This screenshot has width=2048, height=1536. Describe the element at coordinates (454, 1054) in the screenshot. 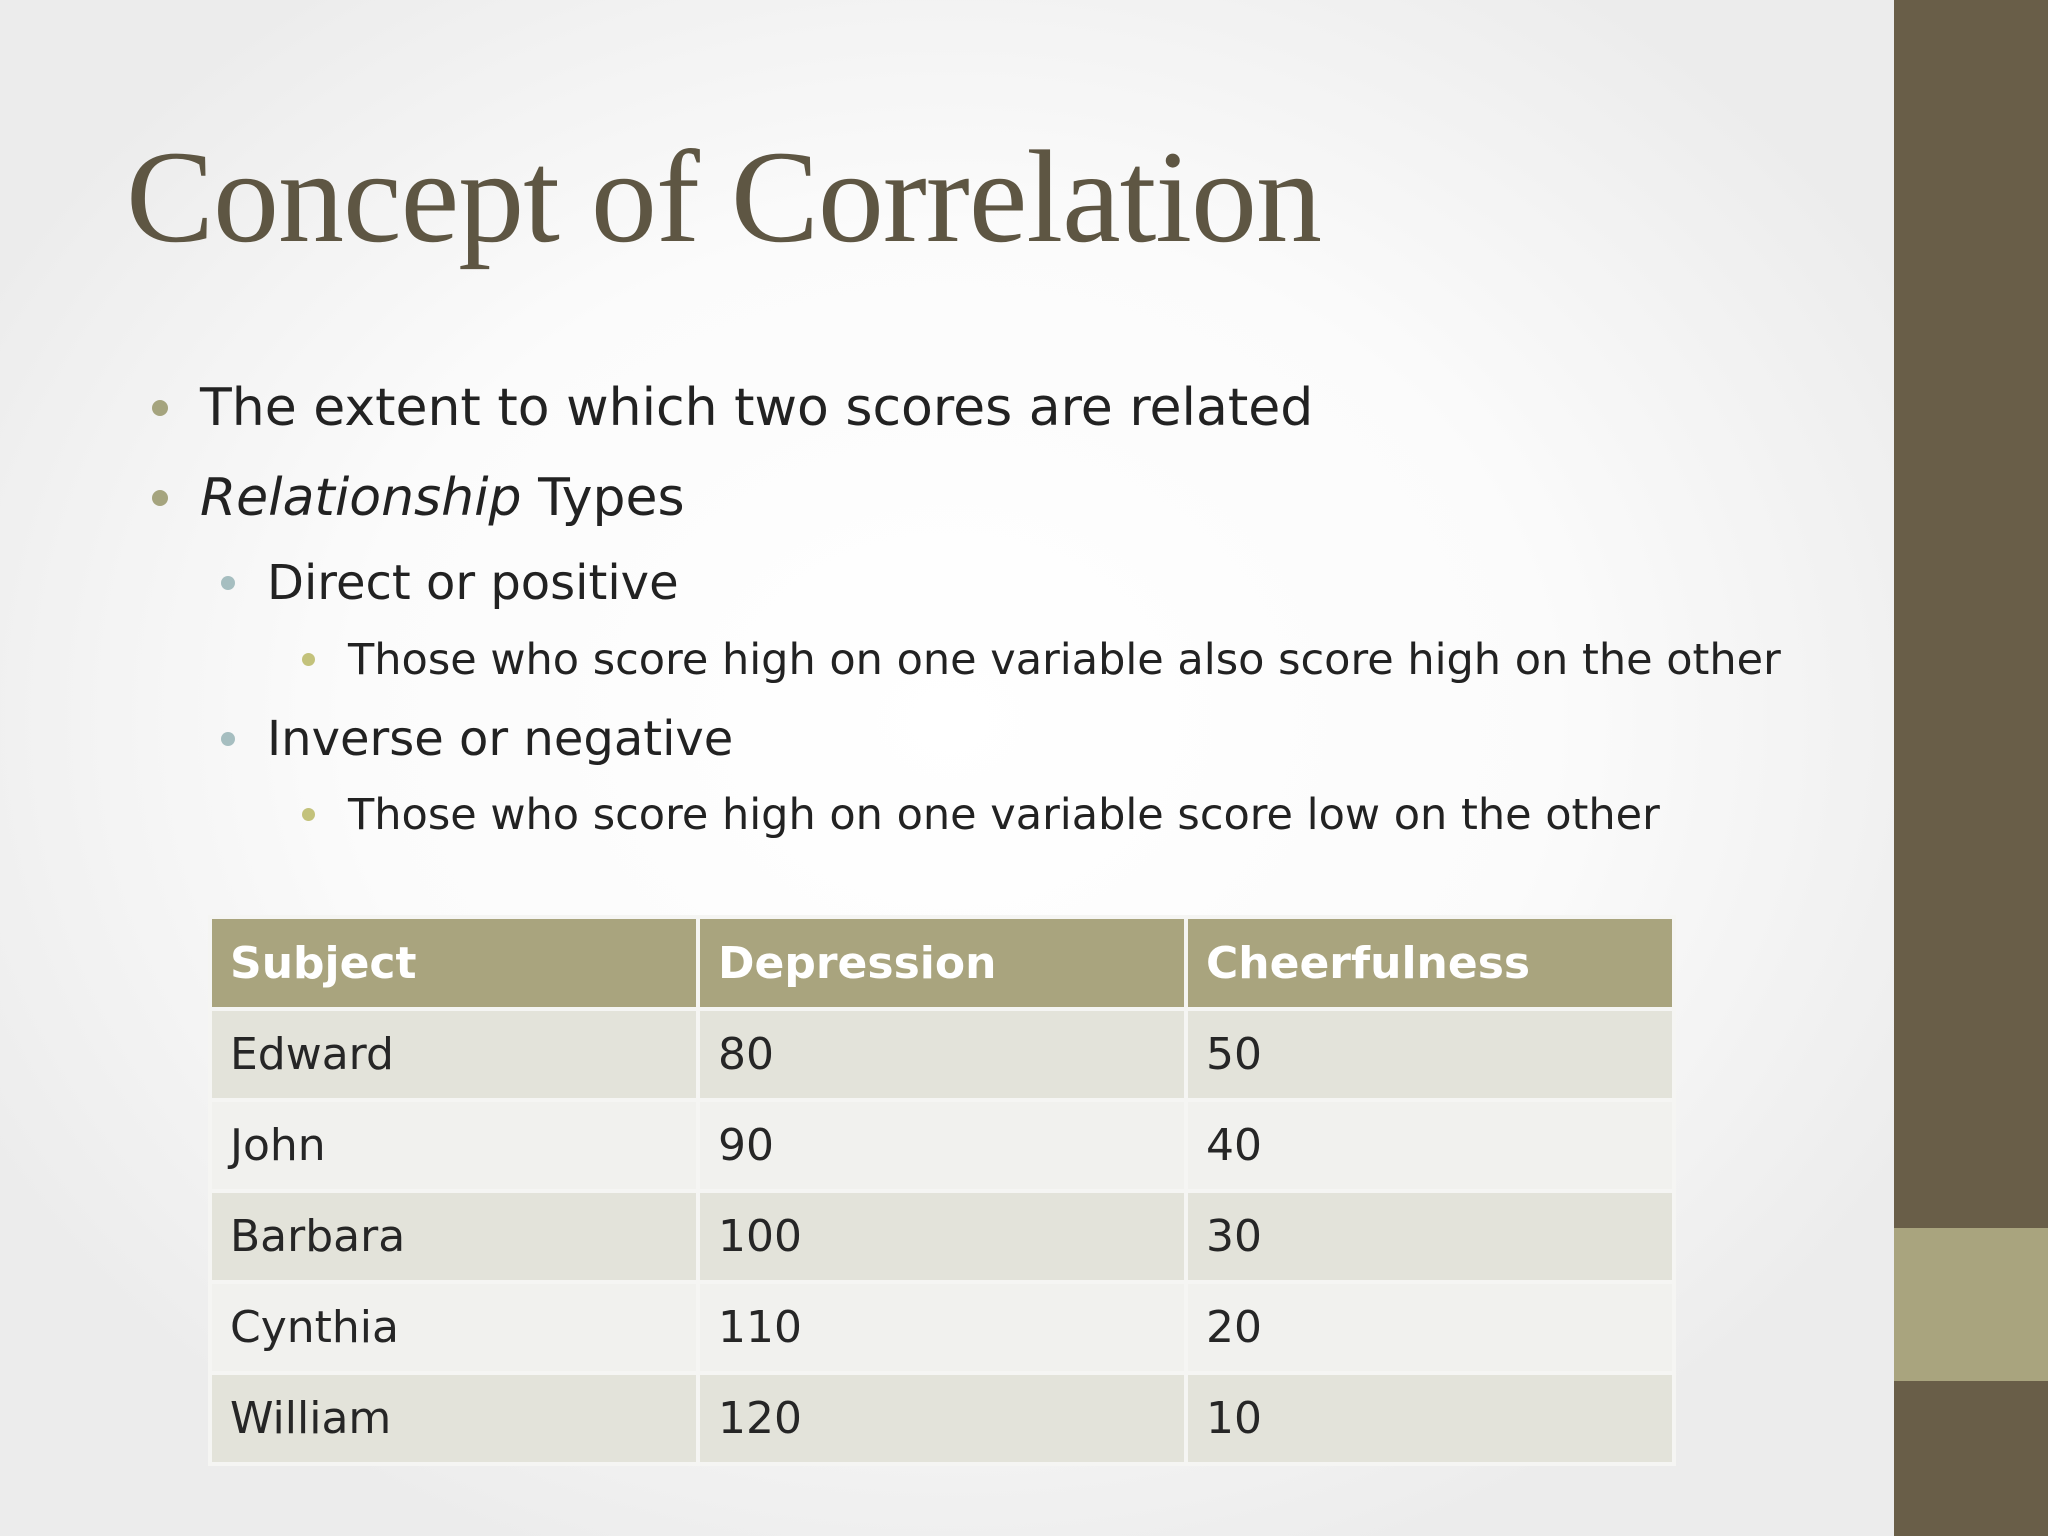

I see `table-cell: Edward` at that location.